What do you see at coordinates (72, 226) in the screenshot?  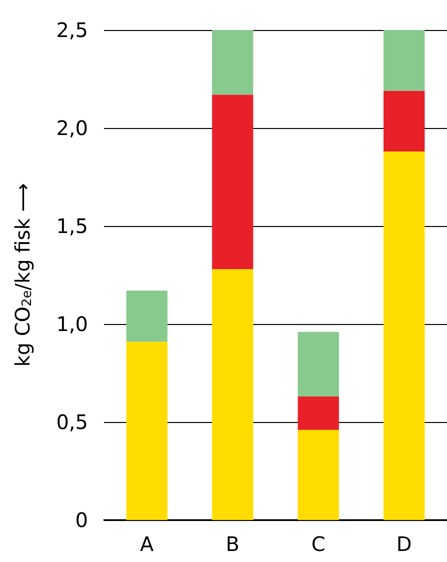 I see `y-tick-label: 1,5` at bounding box center [72, 226].